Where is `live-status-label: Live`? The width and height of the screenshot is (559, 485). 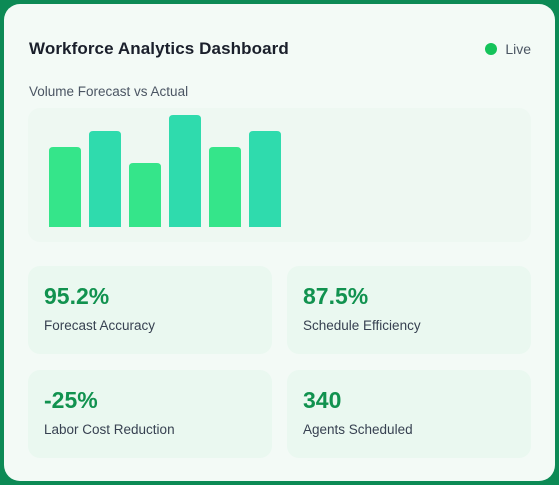 live-status-label: Live is located at coordinates (518, 49).